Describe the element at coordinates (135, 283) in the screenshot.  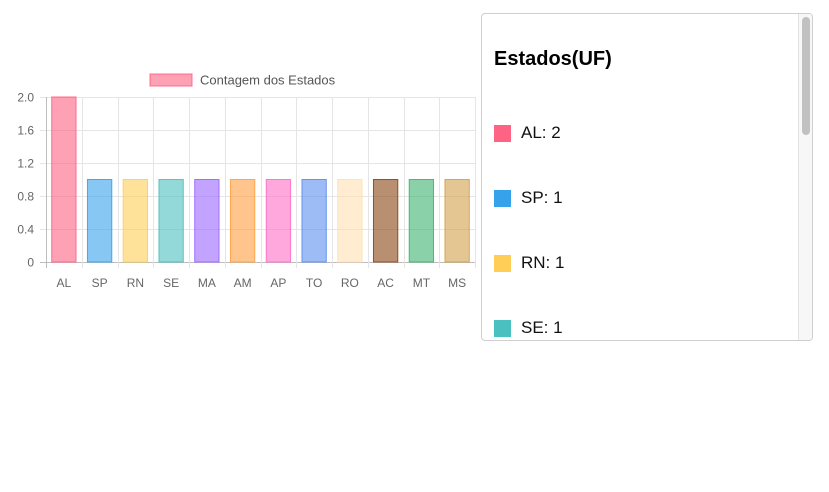
I see `x-tick-label: RN` at that location.